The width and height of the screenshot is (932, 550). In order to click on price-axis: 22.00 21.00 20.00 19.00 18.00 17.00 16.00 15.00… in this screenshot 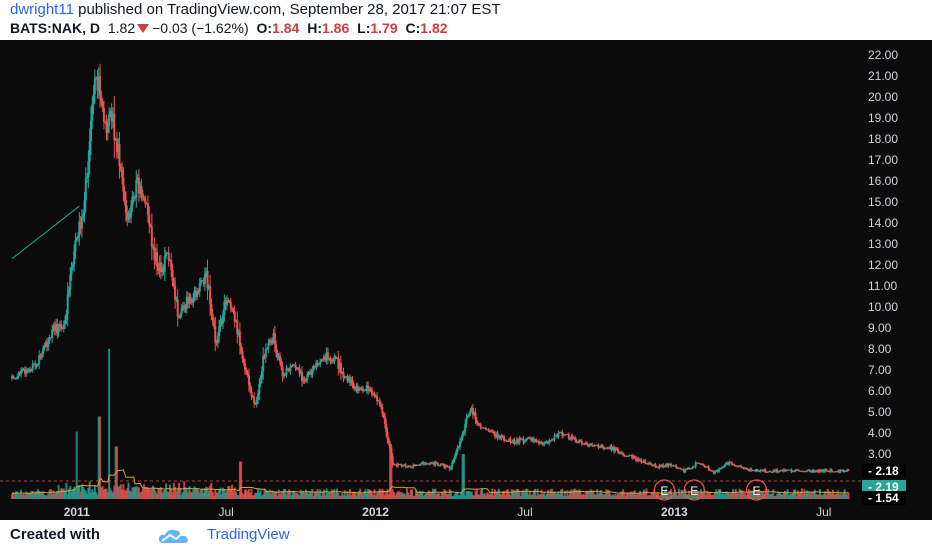, I will do `click(883, 254)`.